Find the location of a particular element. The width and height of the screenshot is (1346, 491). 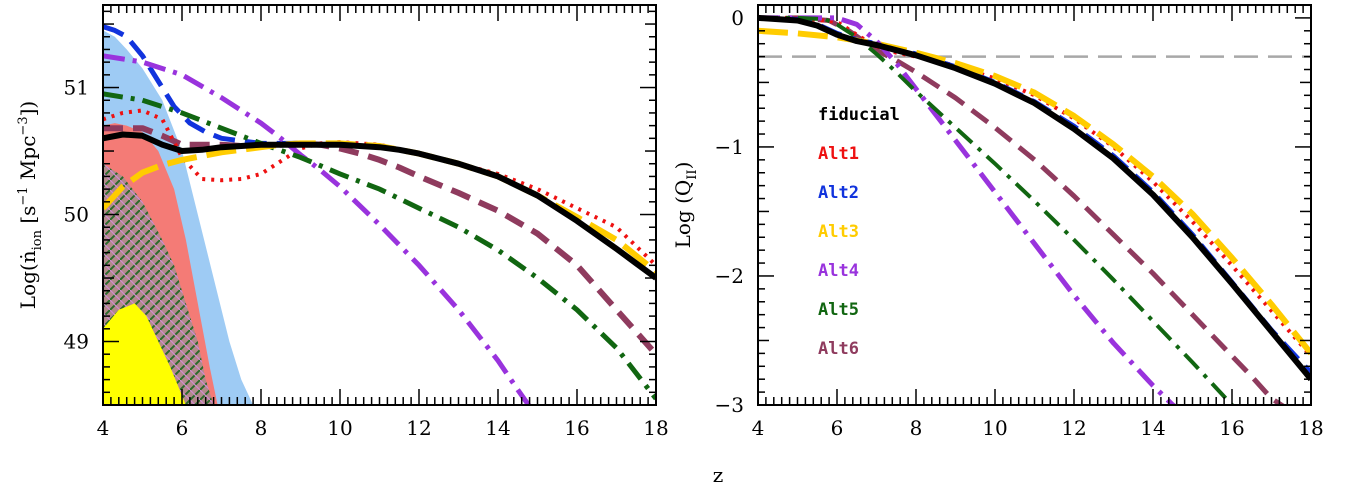

left-y-tick-label: 50 is located at coordinates (76, 215).